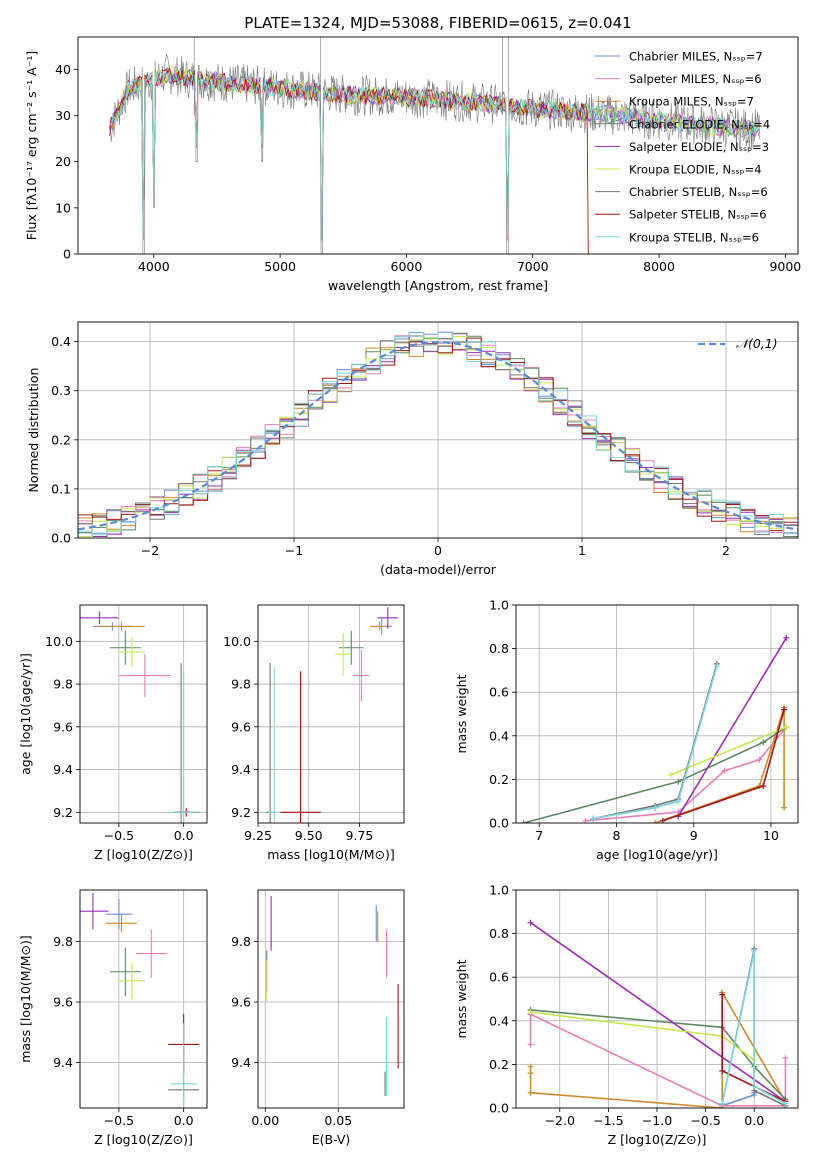 This screenshot has width=819, height=1174. What do you see at coordinates (143, 1139) in the screenshot?
I see `x-axis-label: Z [log10(Z/Z⊙)]` at bounding box center [143, 1139].